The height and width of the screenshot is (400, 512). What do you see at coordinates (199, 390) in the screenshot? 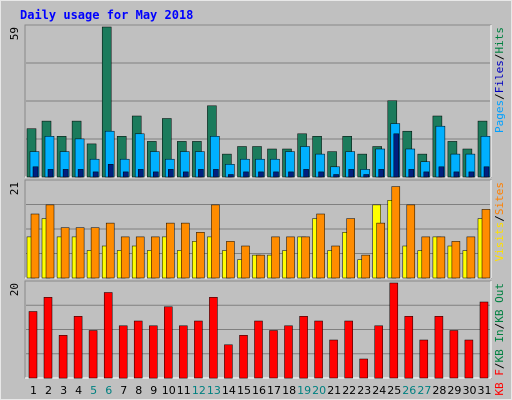
I see `x-tick-label: 12` at bounding box center [199, 390].